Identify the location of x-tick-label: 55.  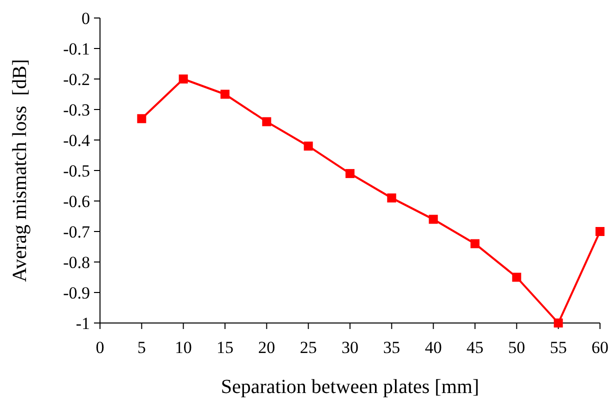
(558, 347).